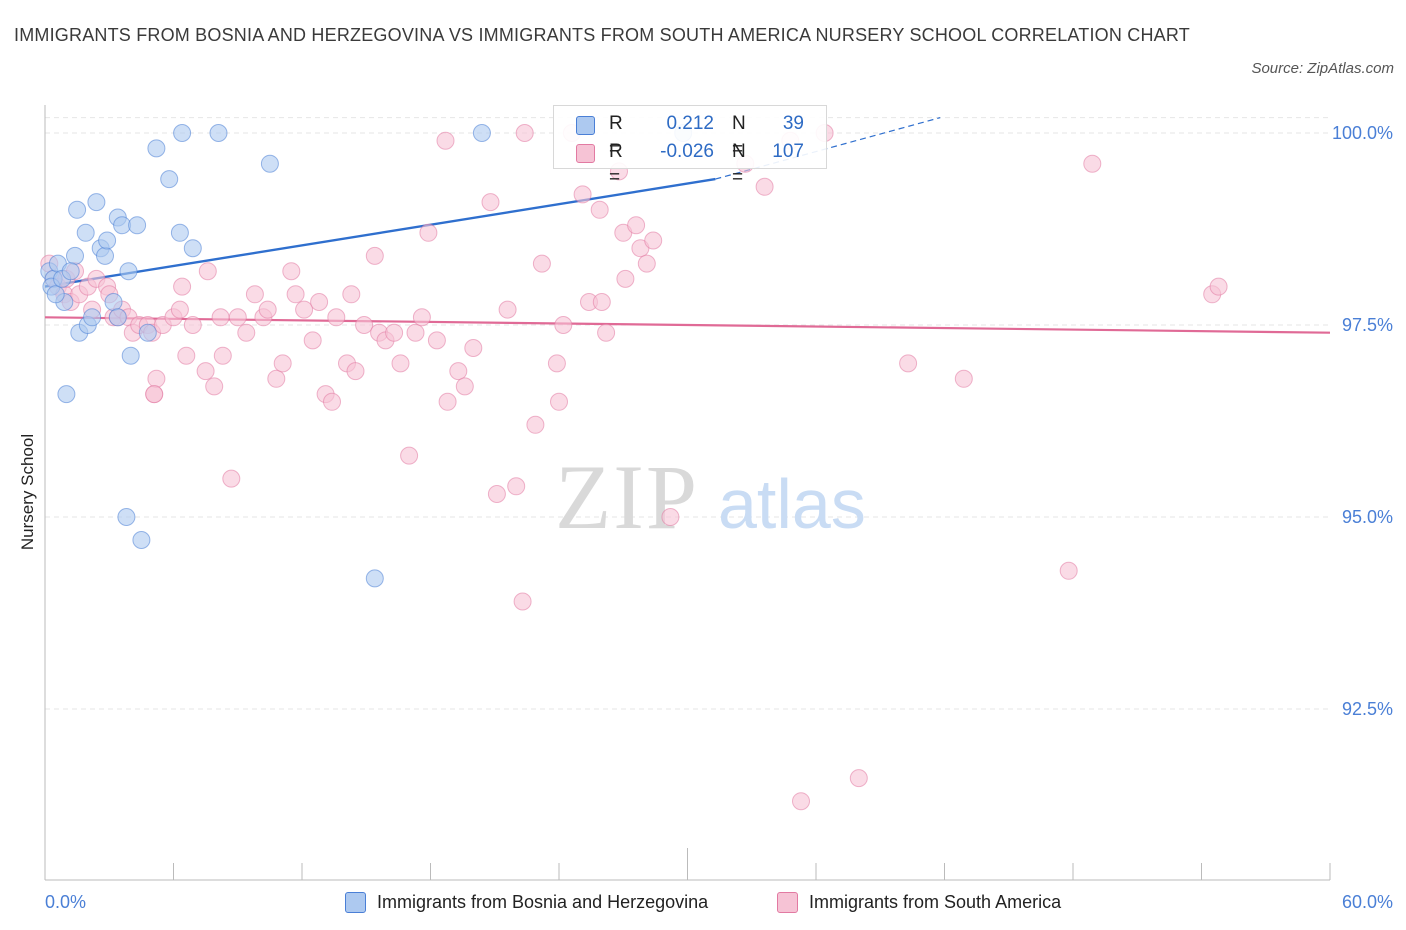 Image resolution: width=1406 pixels, height=930 pixels. What do you see at coordinates (935, 902) in the screenshot?
I see `legend-label-south-america: Immigrants from South America` at bounding box center [935, 902].